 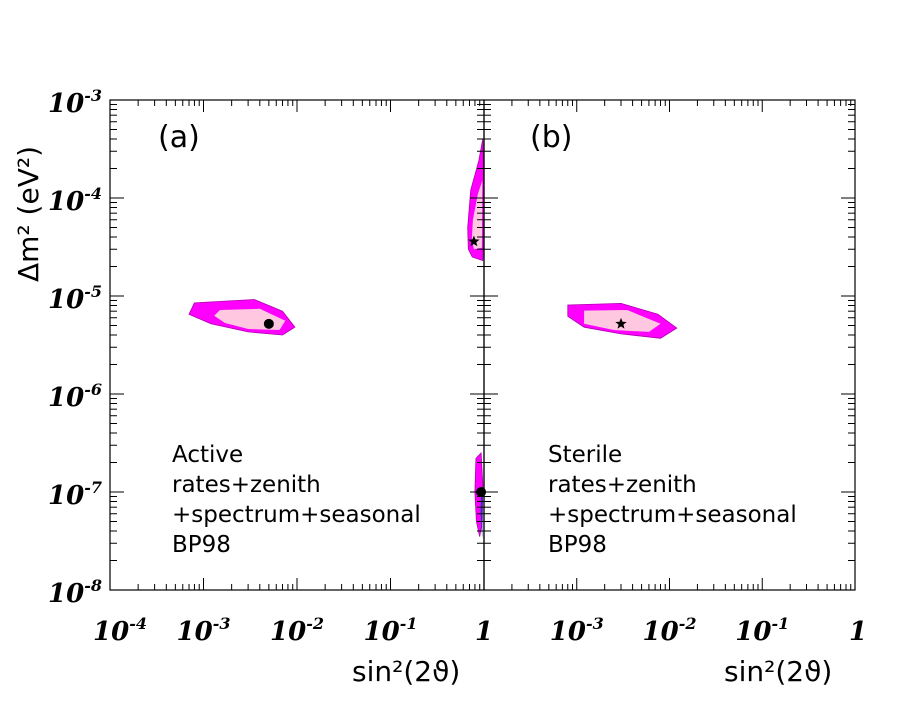 I want to click on panel-label-a: (a), so click(x=179, y=137).